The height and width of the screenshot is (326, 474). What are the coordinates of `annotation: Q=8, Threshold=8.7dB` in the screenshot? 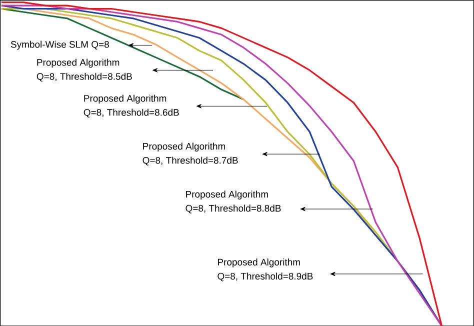 It's located at (190, 161).